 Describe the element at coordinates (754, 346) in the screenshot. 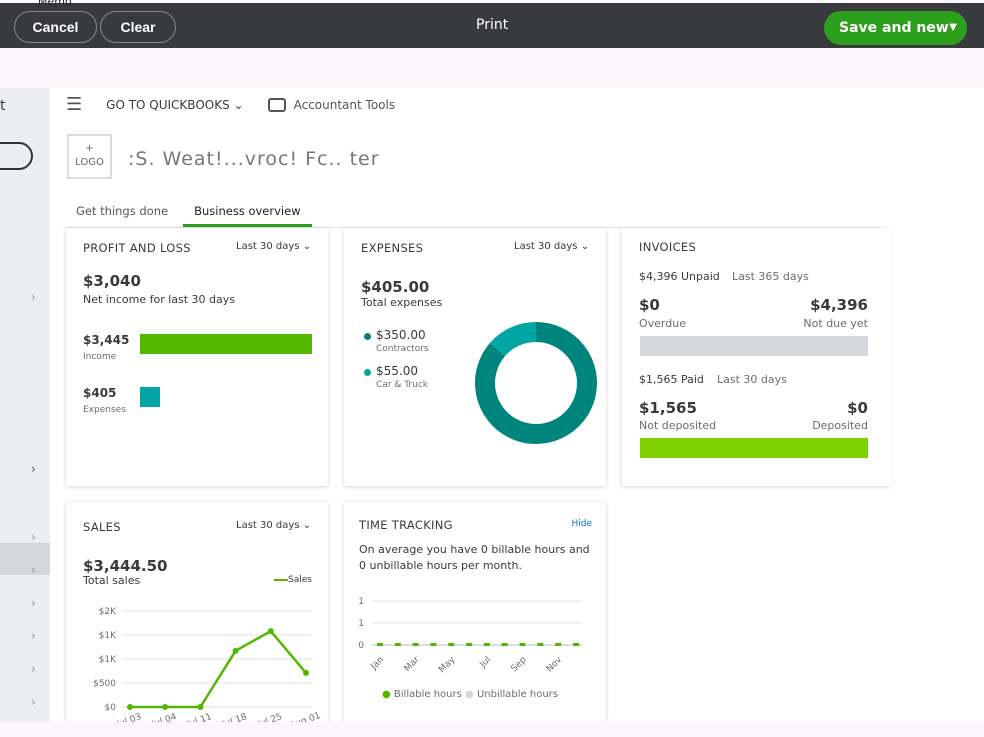

I see `unpaid-bar` at that location.